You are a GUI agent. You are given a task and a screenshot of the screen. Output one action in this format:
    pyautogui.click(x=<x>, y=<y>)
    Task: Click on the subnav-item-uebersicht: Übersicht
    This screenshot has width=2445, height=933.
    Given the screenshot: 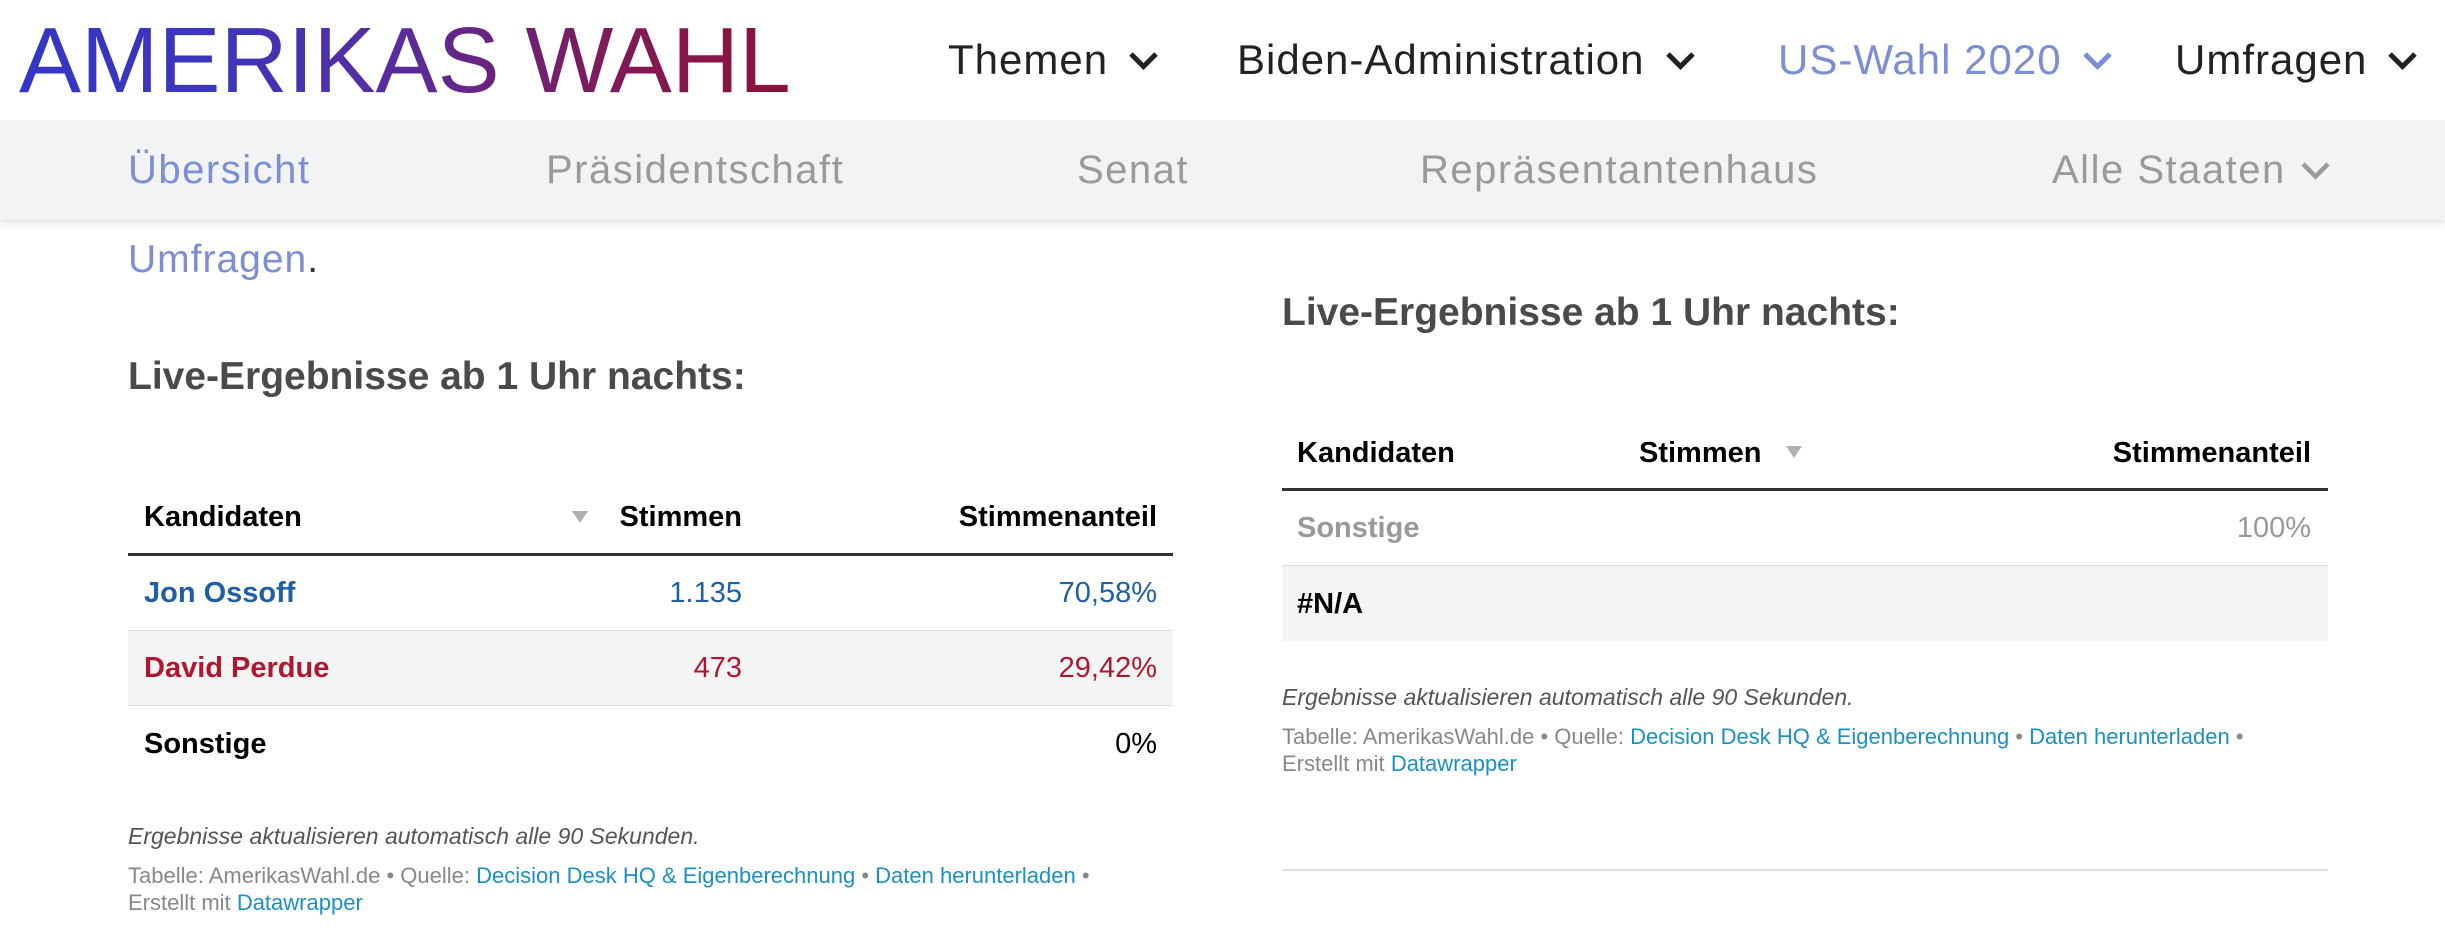 What is the action you would take?
    pyautogui.click(x=219, y=169)
    